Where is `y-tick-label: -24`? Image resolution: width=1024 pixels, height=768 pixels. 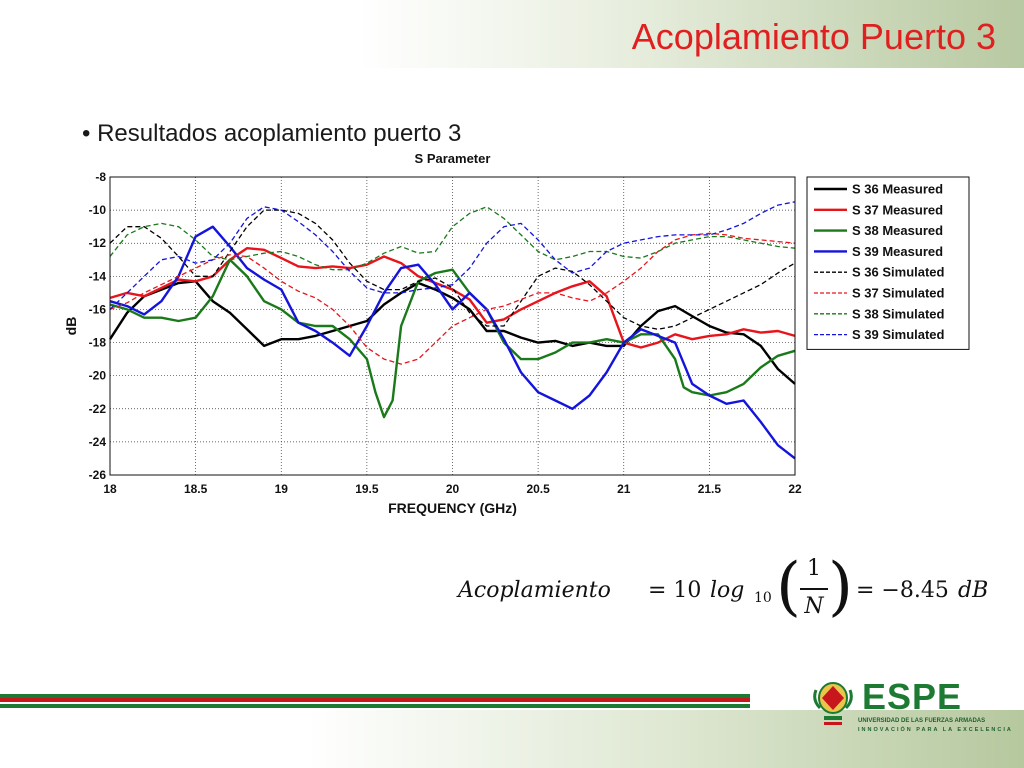
y-tick-label: -24 is located at coordinates (98, 442).